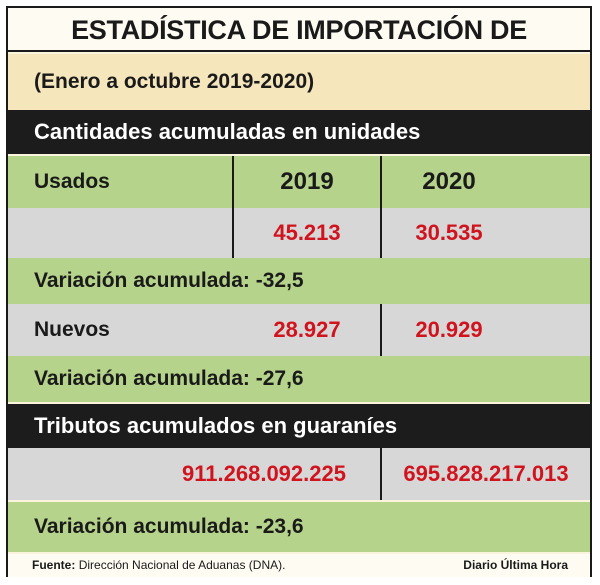  I want to click on row-label-nuevos: Nuevos, so click(72, 329).